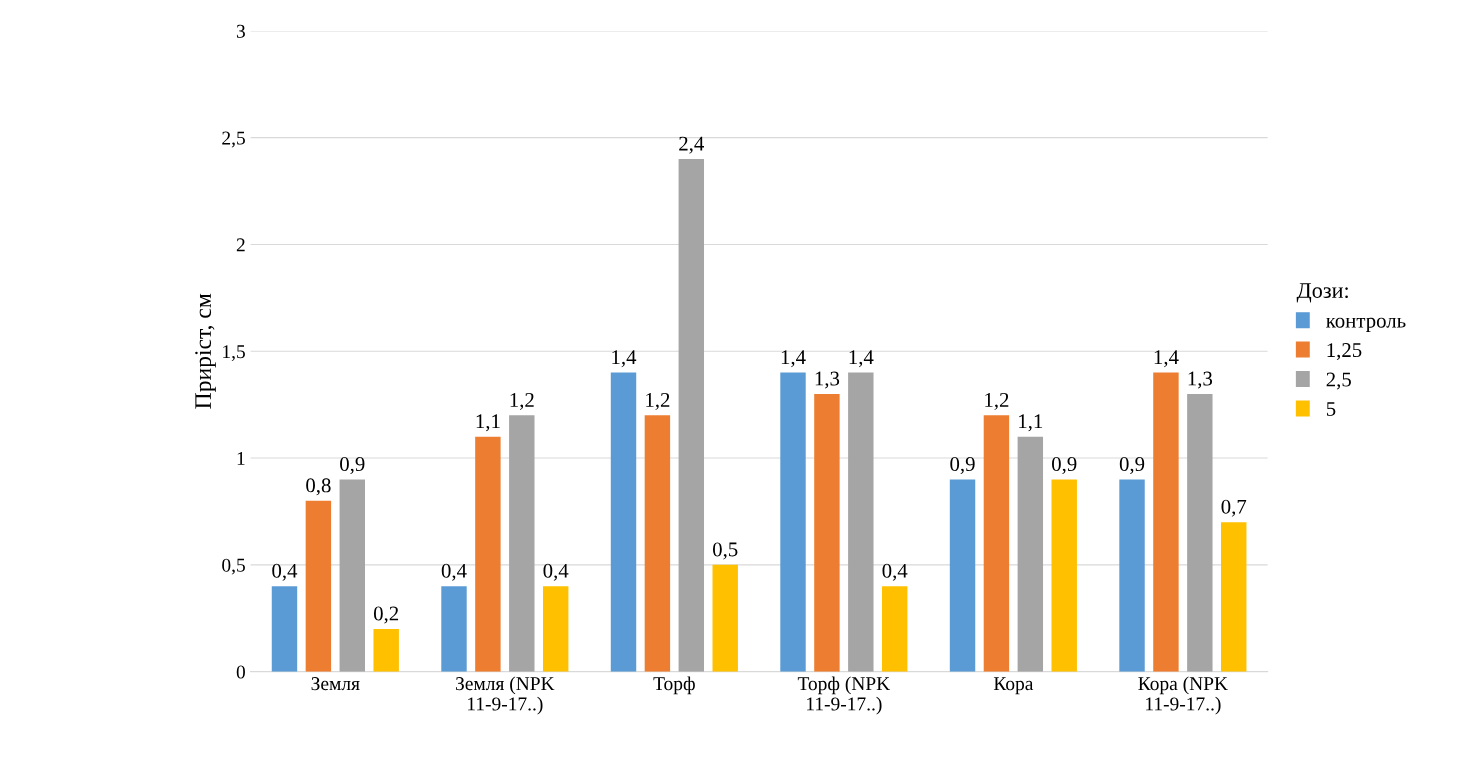  What do you see at coordinates (1338, 381) in the screenshot?
I see `legend-label: 2,5` at bounding box center [1338, 381].